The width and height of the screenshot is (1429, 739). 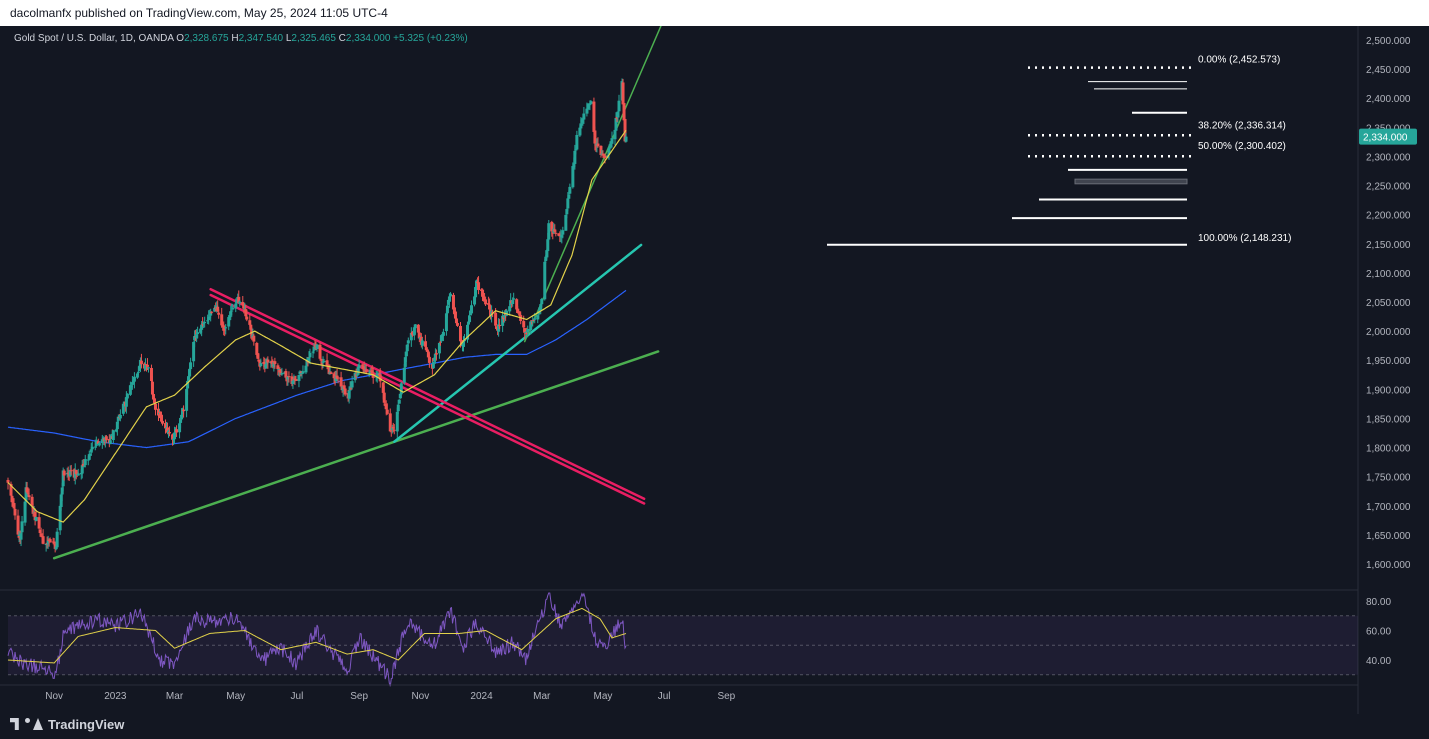 What do you see at coordinates (1388, 507) in the screenshot?
I see `price-axis-tick: 1,700.000` at bounding box center [1388, 507].